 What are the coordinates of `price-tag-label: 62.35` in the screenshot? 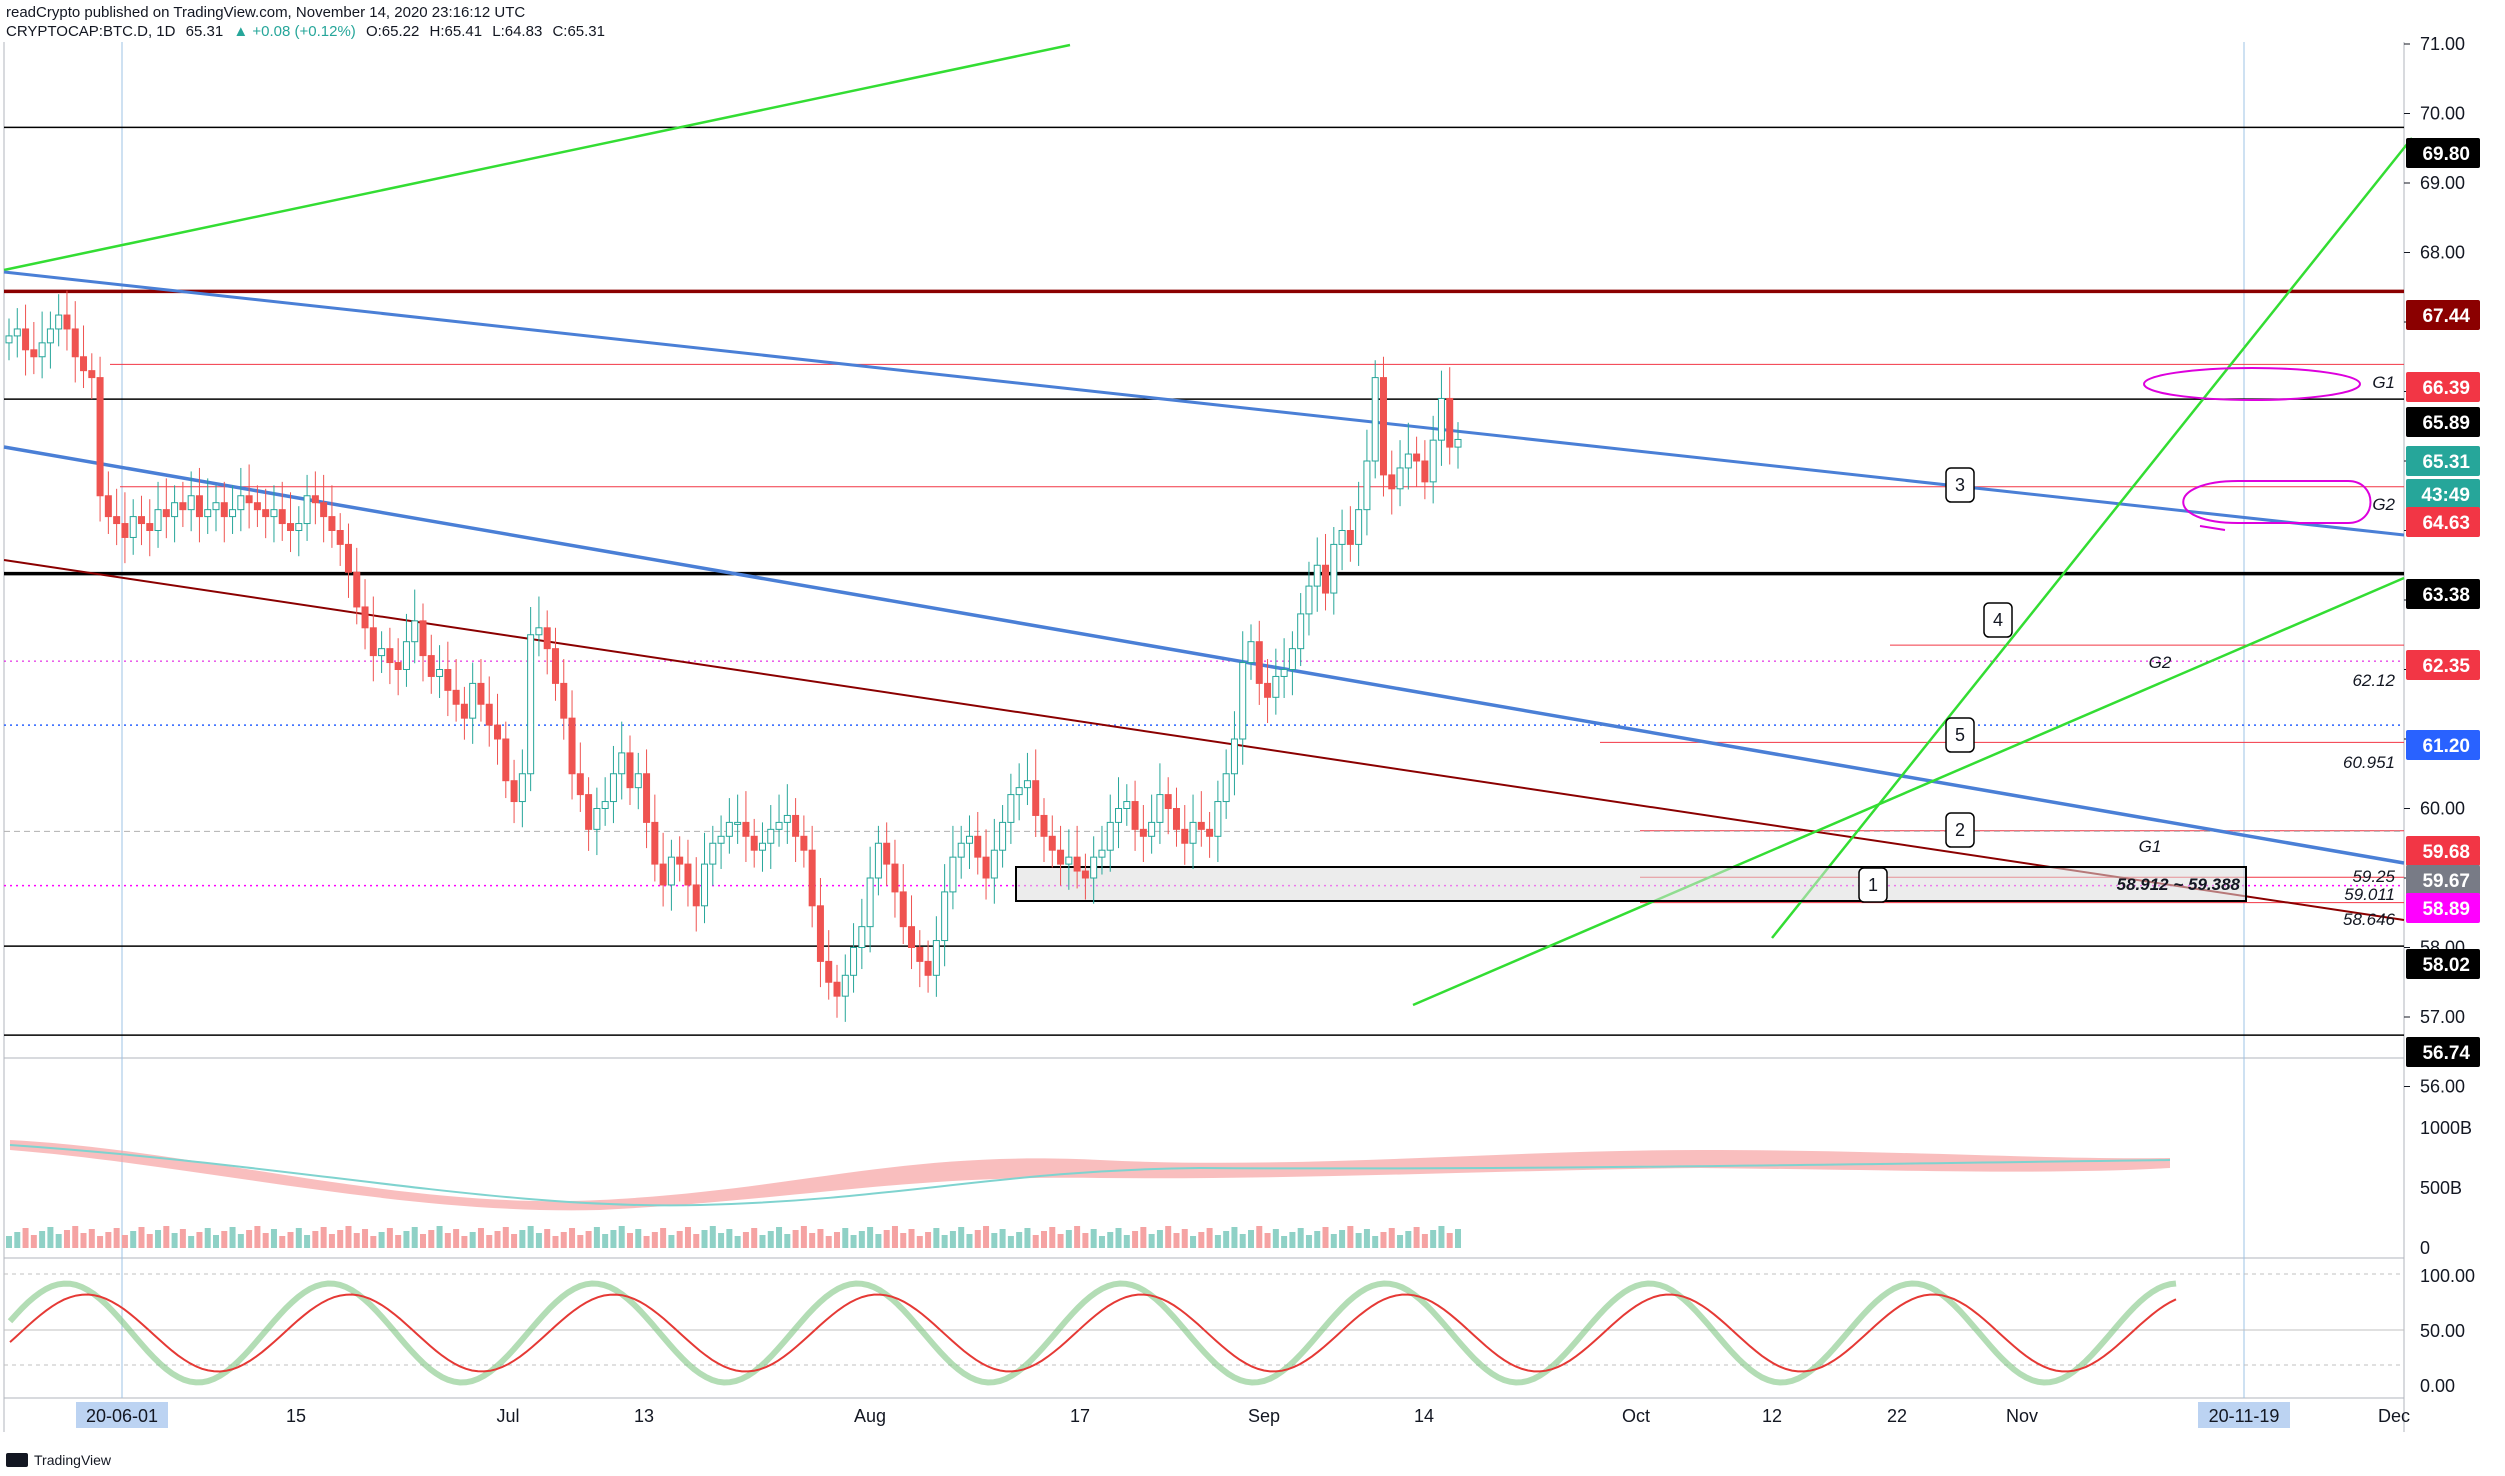 It's located at (2446, 666).